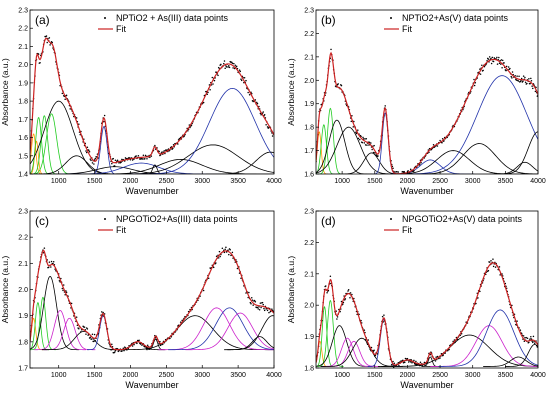 The height and width of the screenshot is (406, 550). I want to click on legend-data-label: NPTiO2+As(V) data points, so click(455, 18).